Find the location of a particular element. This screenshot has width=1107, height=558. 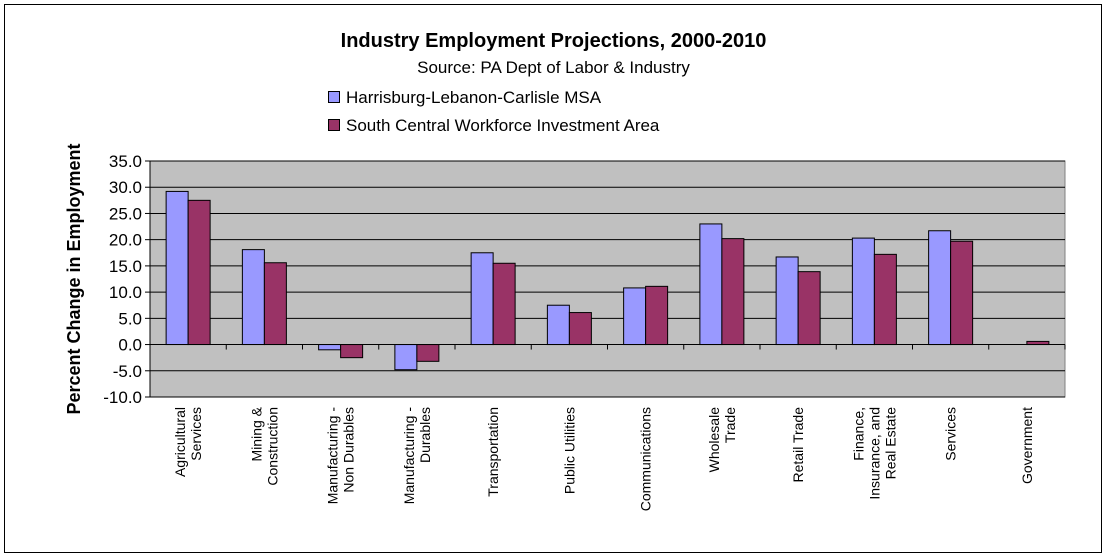

y-tick-label: -10.0 is located at coordinates (122, 397).